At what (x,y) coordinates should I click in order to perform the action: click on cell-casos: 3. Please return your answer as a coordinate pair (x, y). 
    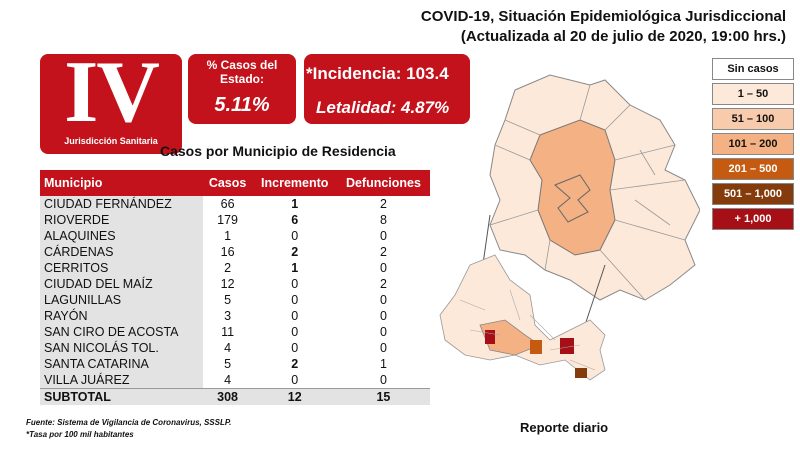
    Looking at the image, I should click on (228, 316).